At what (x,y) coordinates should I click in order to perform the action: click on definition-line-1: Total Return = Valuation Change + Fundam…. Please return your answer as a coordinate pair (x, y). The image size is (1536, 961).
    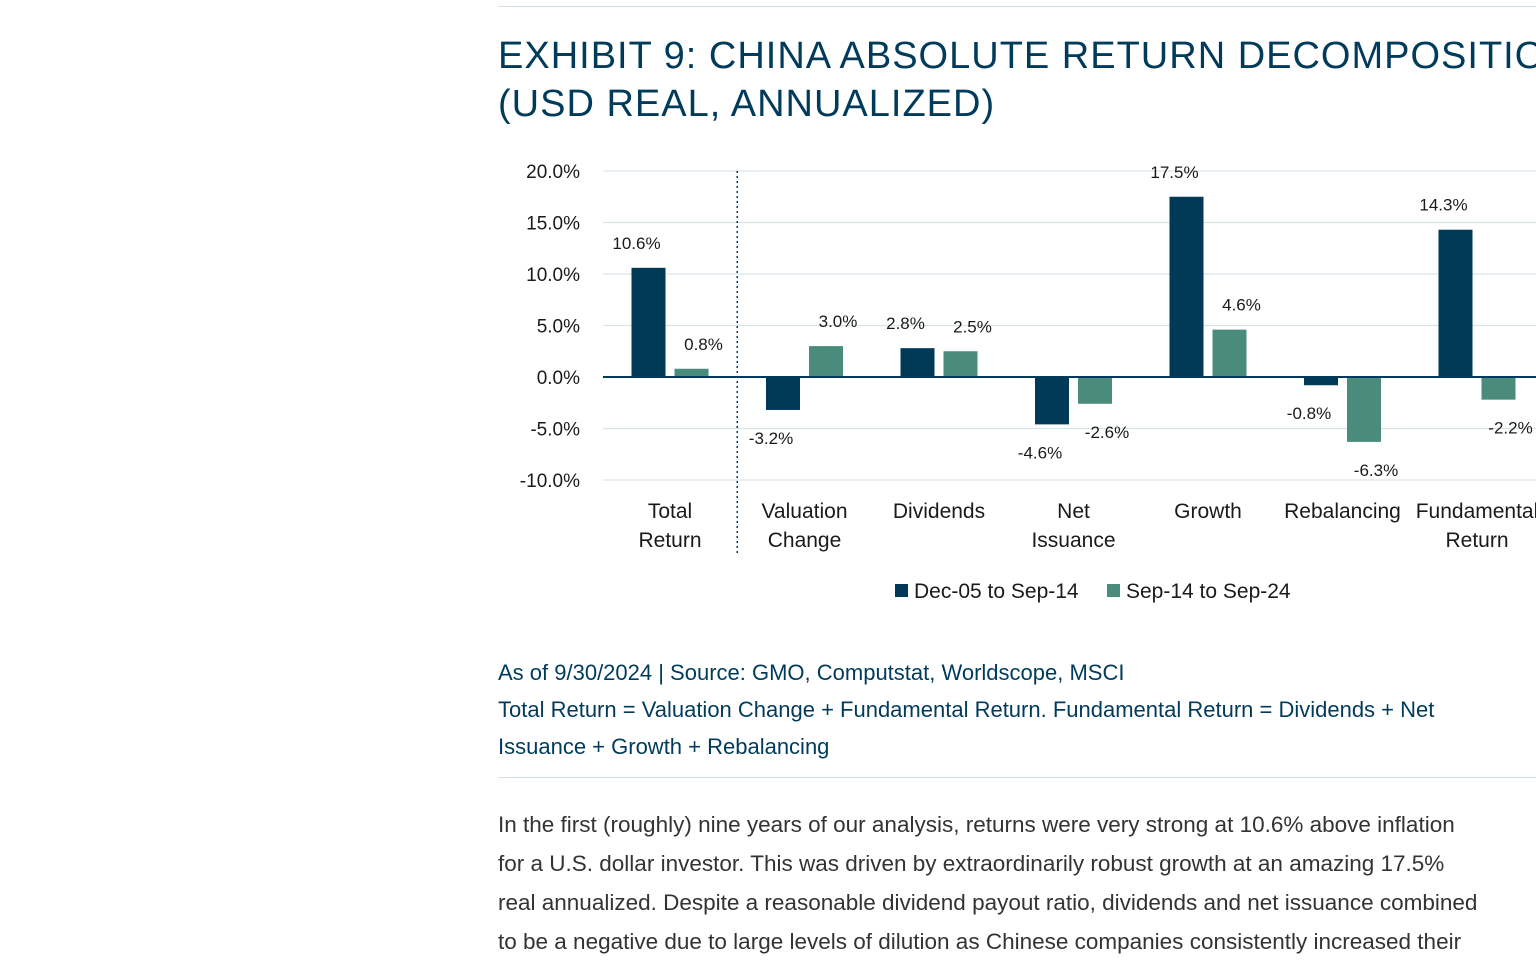
    Looking at the image, I should click on (966, 709).